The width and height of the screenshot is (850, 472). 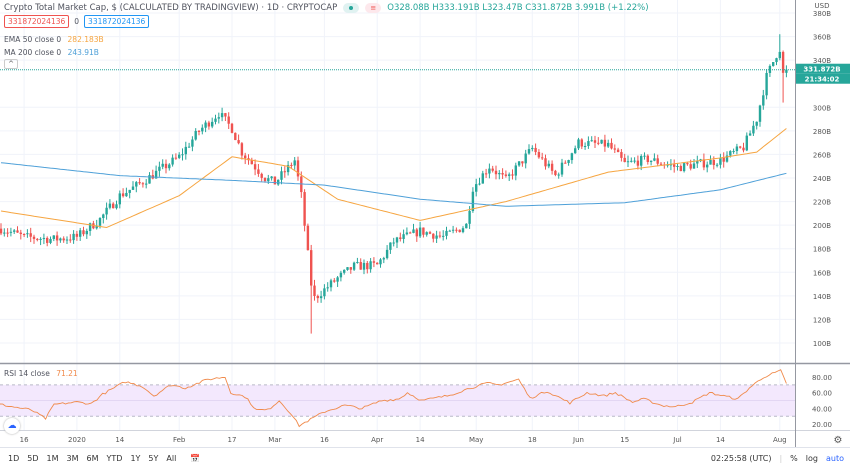 I want to click on range-button-5d: 5D, so click(x=33, y=458).